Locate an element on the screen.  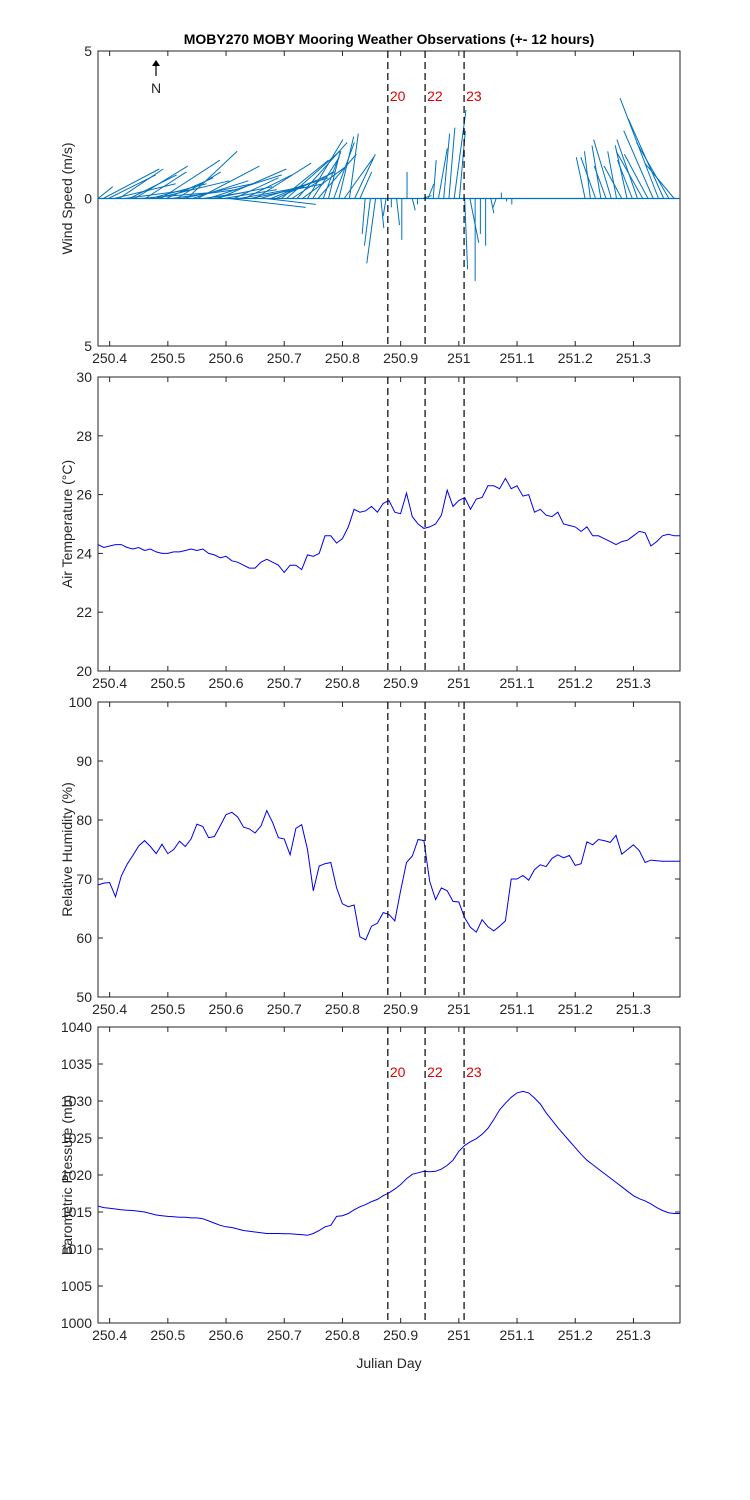
y-tick-label: 1035 is located at coordinates (76, 1064).